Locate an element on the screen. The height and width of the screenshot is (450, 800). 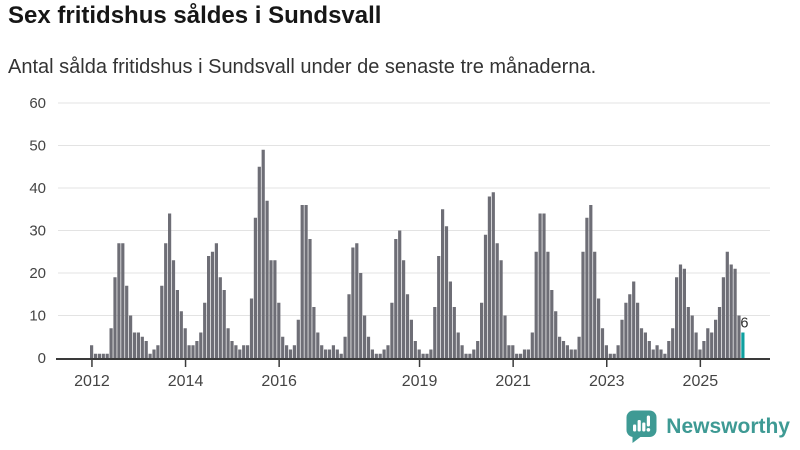
x-tick-label: 2012 is located at coordinates (92, 381).